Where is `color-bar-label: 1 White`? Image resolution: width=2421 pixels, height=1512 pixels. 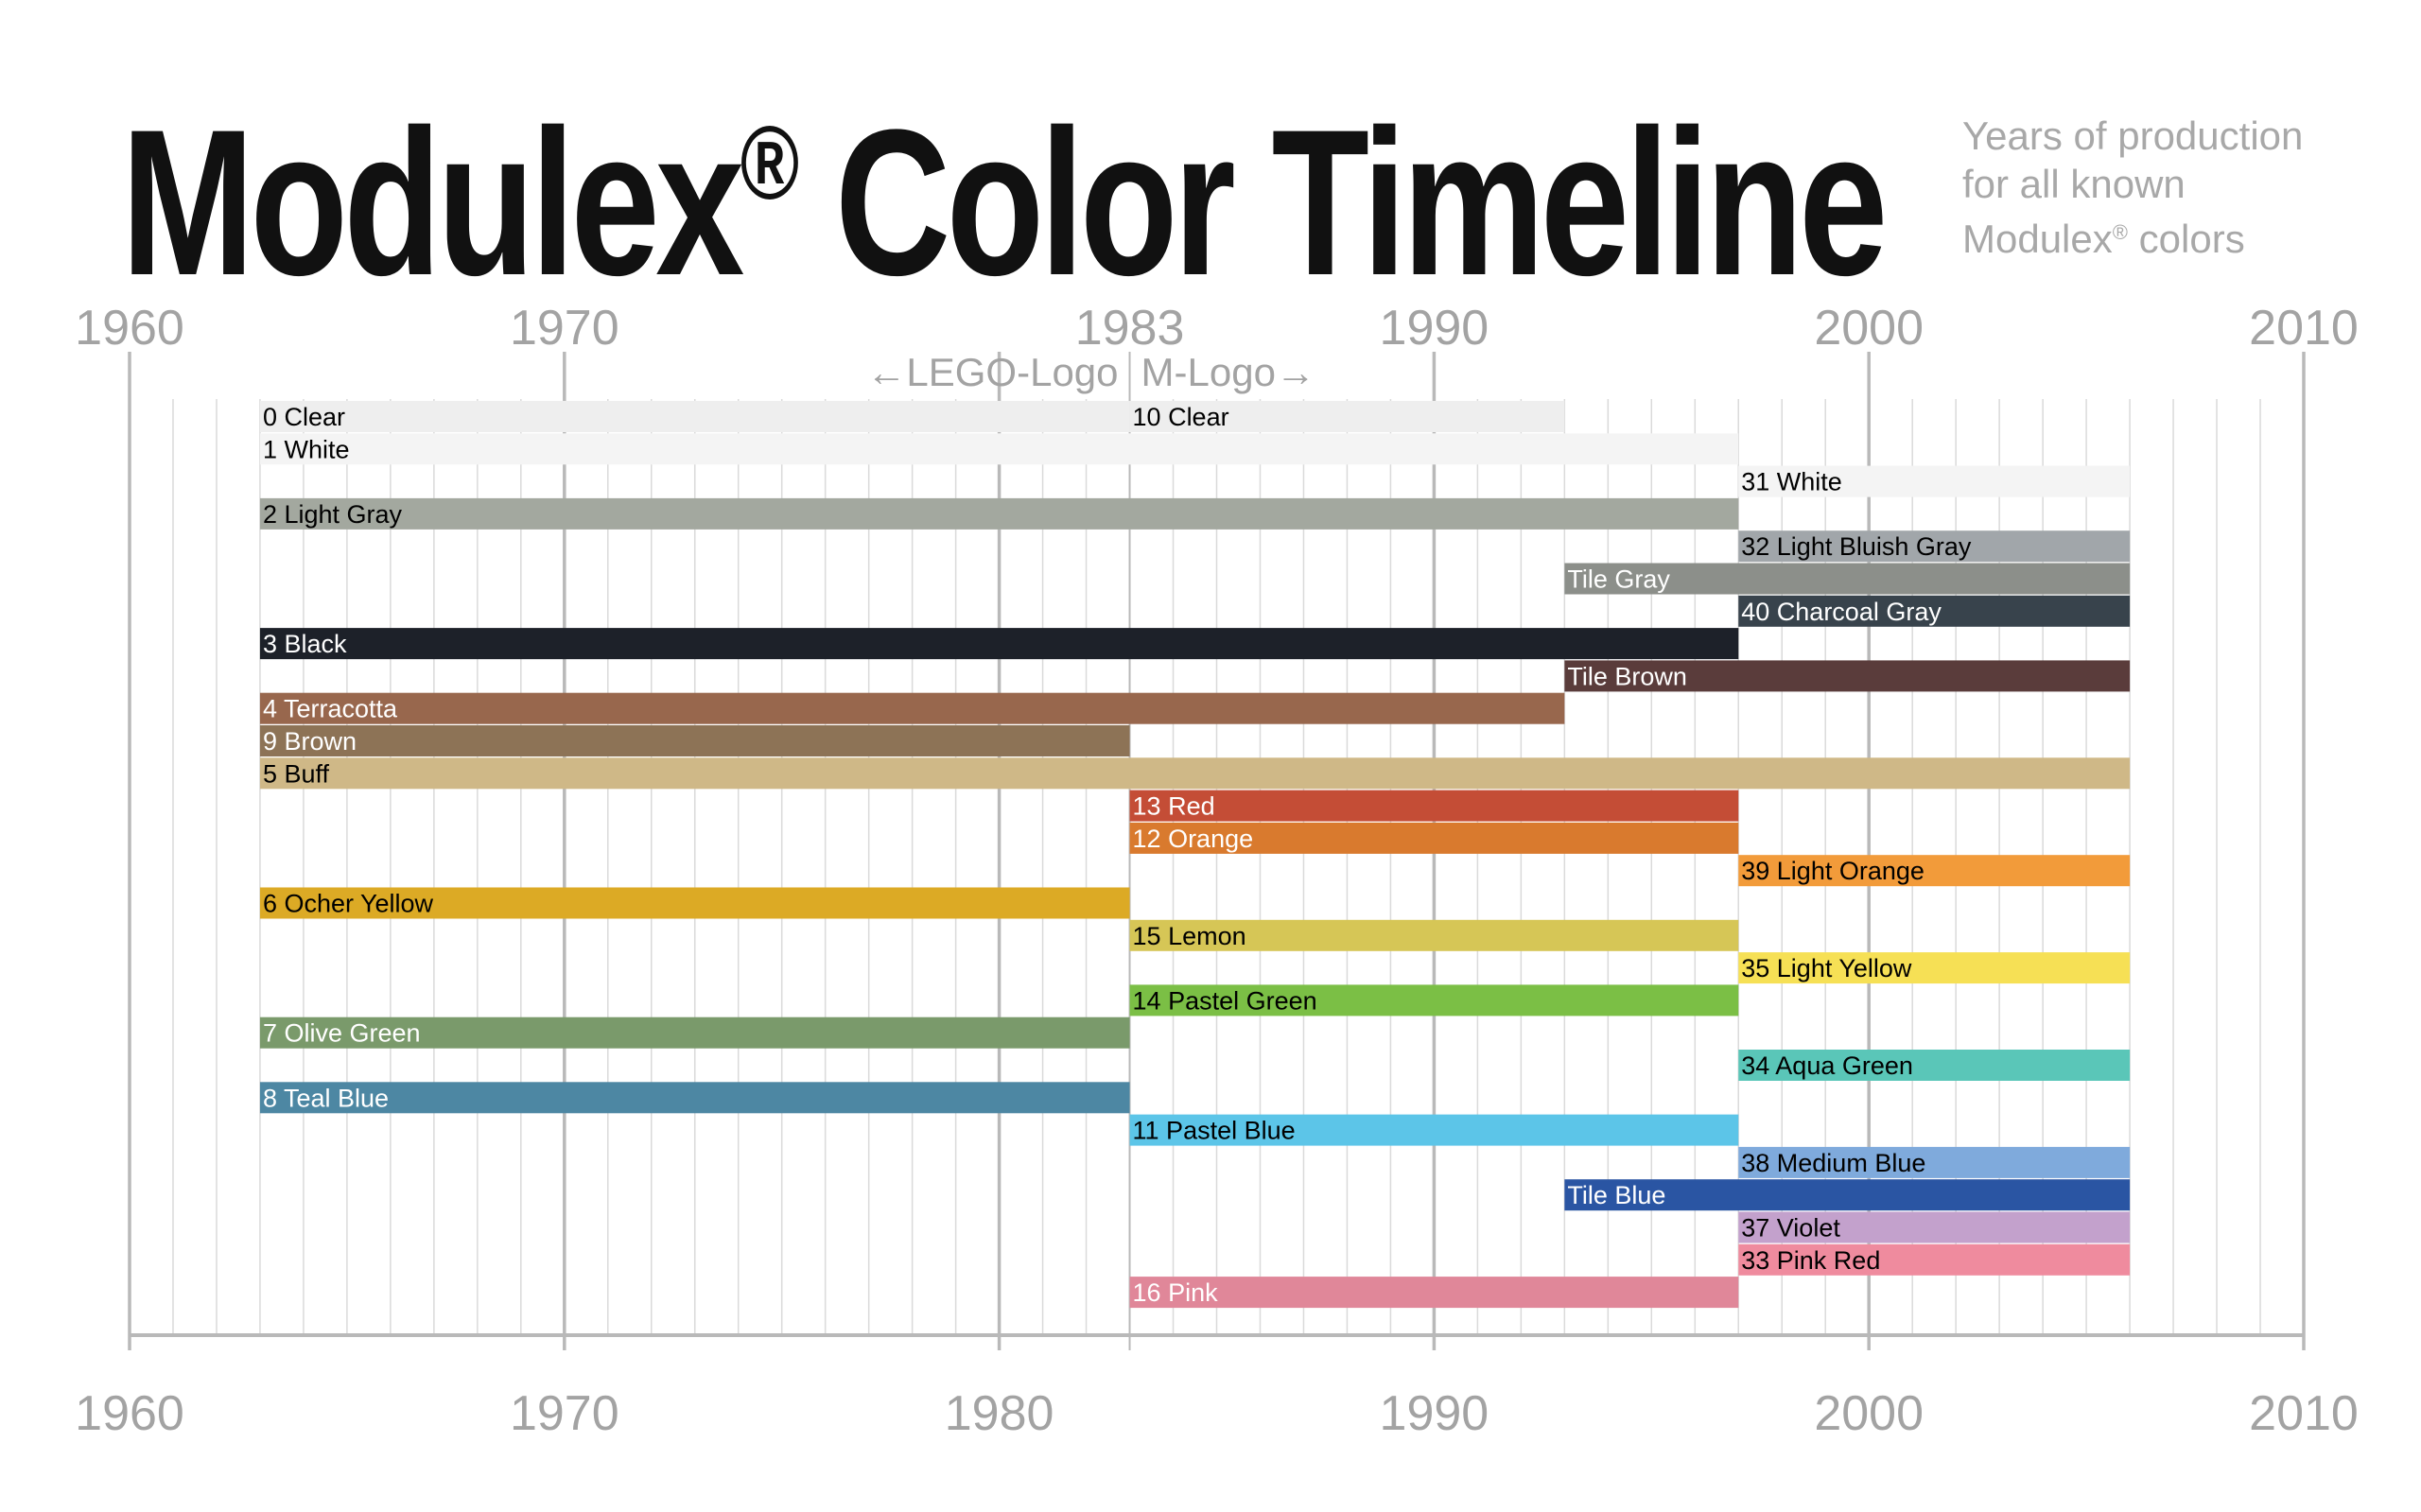 color-bar-label: 1 White is located at coordinates (306, 449).